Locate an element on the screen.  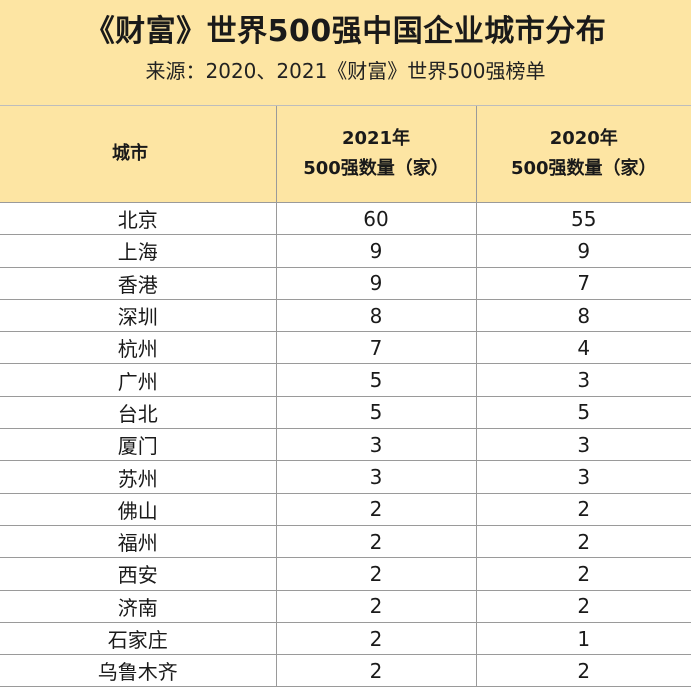
table-header-row: 城市 2021年 500强数量（家） 2020年 500强数量（家） is located at coordinates (345, 154).